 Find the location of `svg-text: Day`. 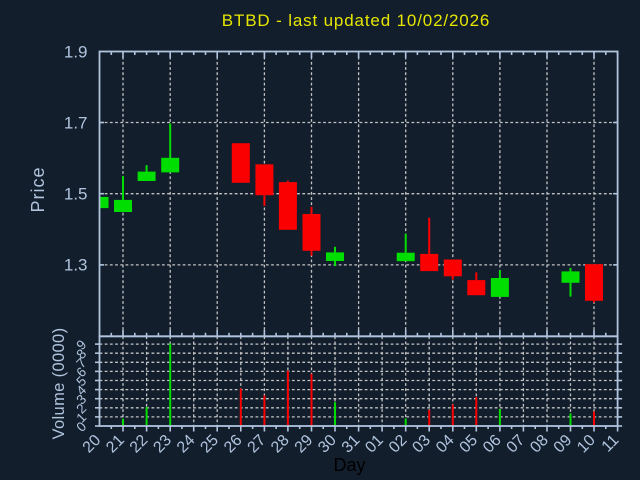

svg-text: Day is located at coordinates (349, 465).